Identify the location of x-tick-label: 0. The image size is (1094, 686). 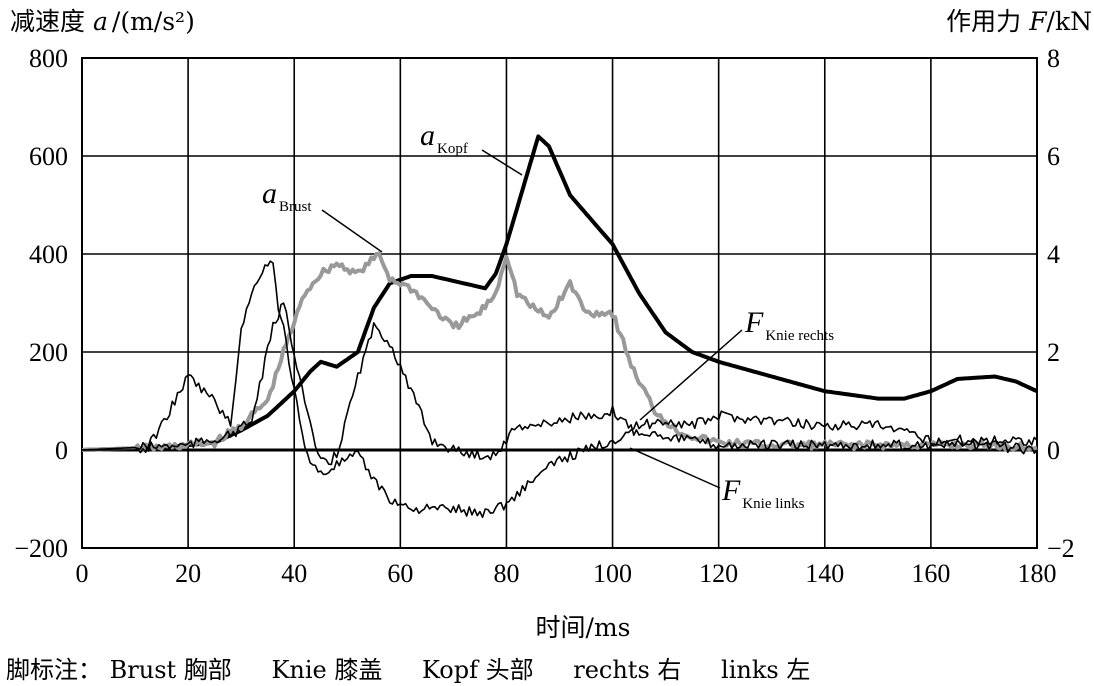
(82, 573).